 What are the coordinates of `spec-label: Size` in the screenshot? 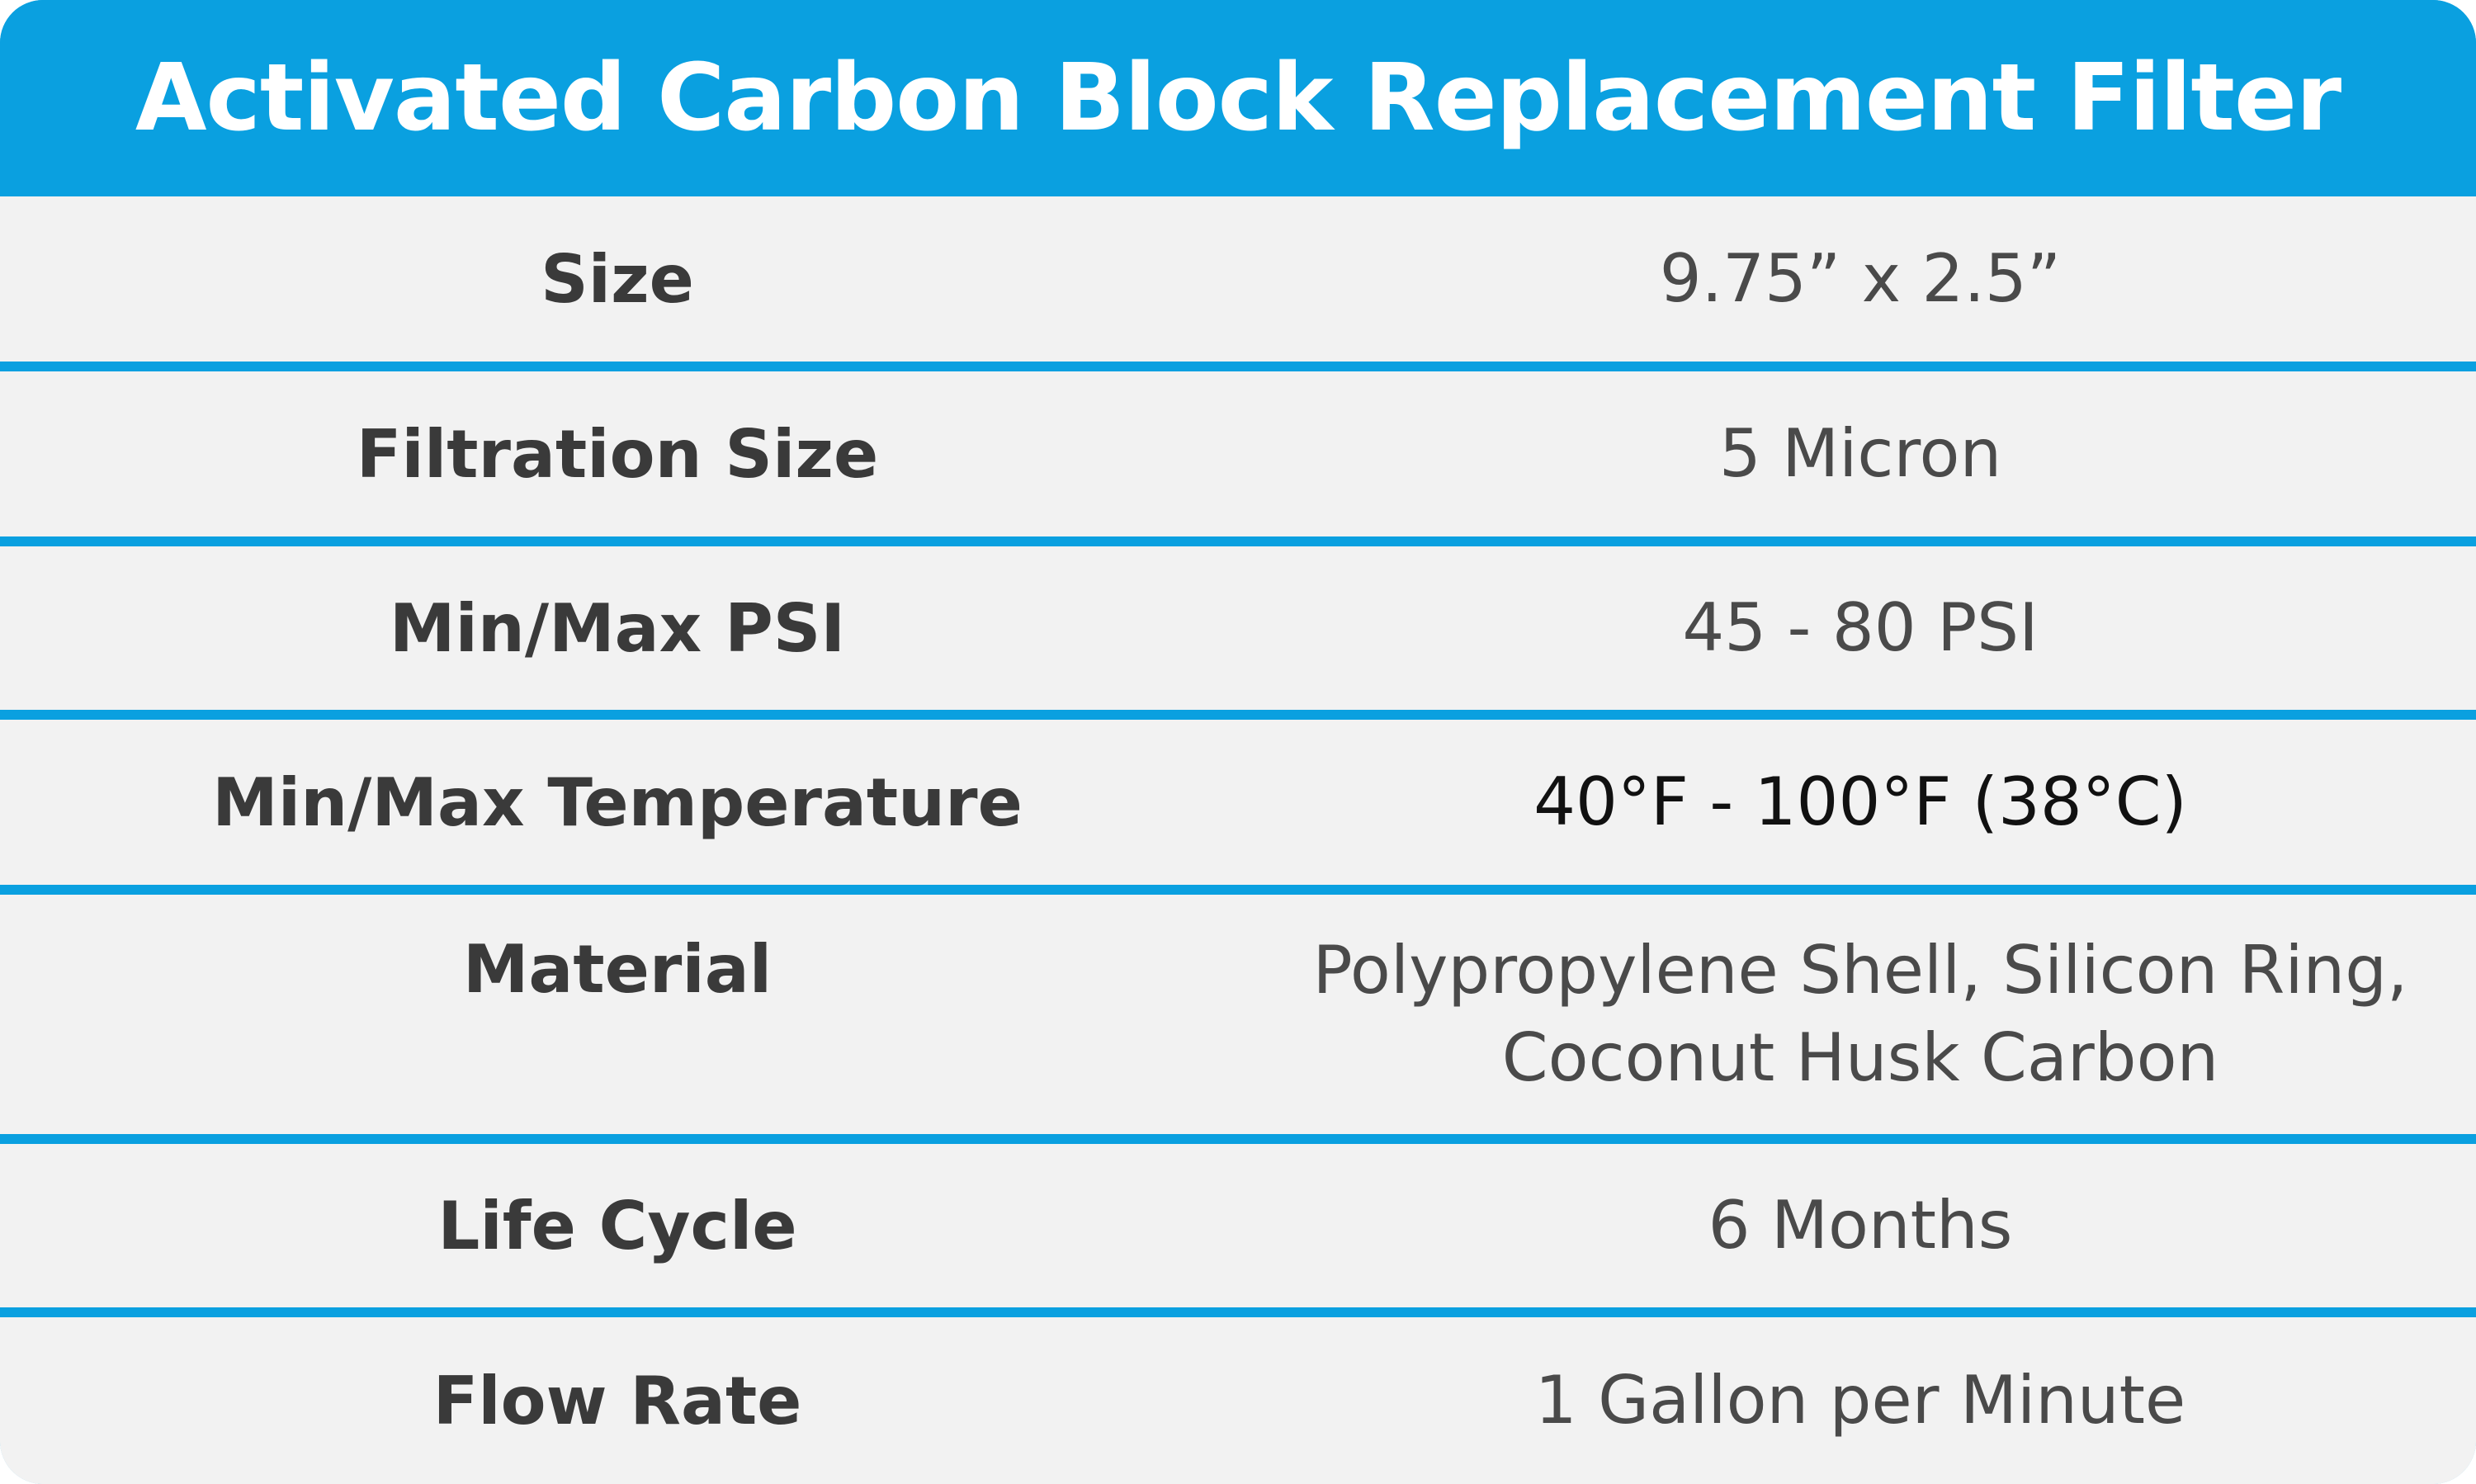 It's located at (617, 279).